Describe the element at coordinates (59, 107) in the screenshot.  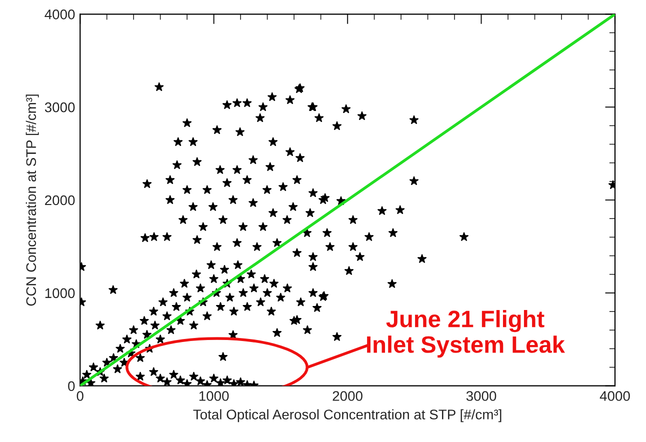
I see `y-tick-label: 3000` at that location.